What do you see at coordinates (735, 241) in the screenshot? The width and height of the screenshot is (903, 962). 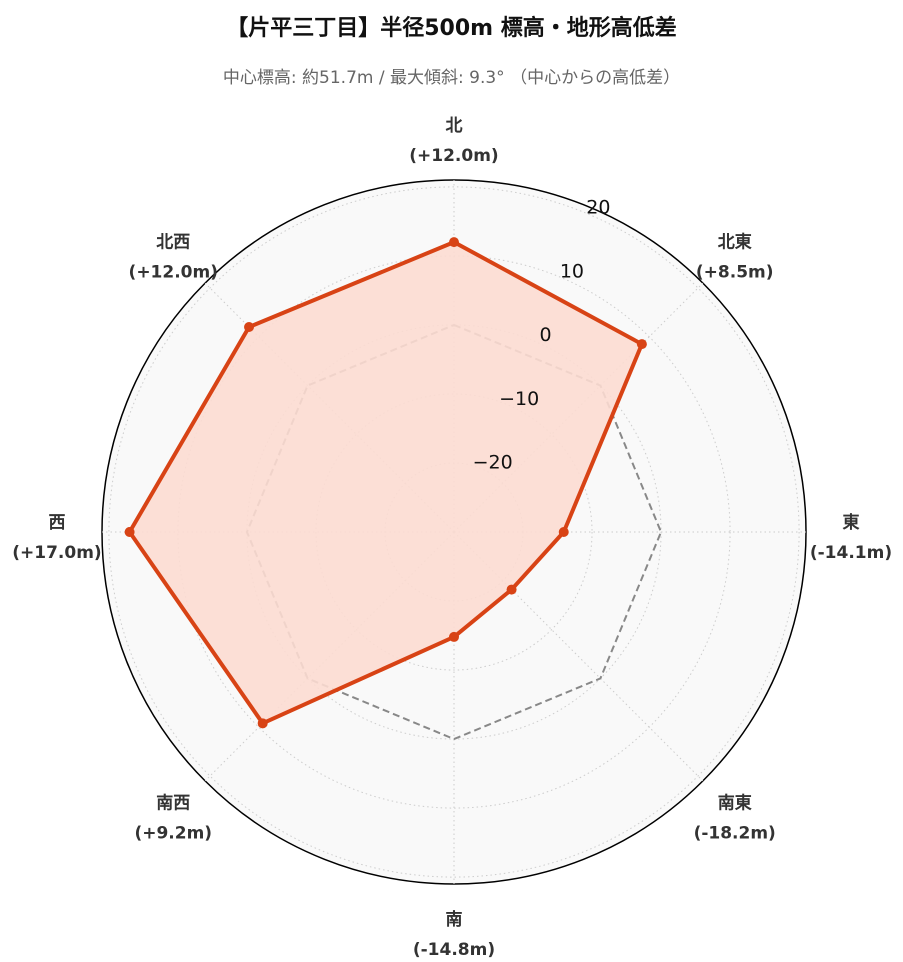 I see `direction-label: 北東` at bounding box center [735, 241].